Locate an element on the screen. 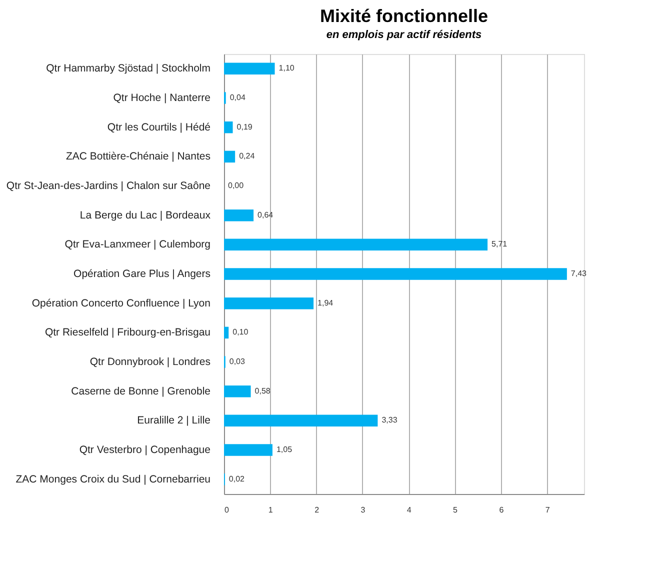 The width and height of the screenshot is (662, 568). data-label: 0,58 is located at coordinates (262, 391).